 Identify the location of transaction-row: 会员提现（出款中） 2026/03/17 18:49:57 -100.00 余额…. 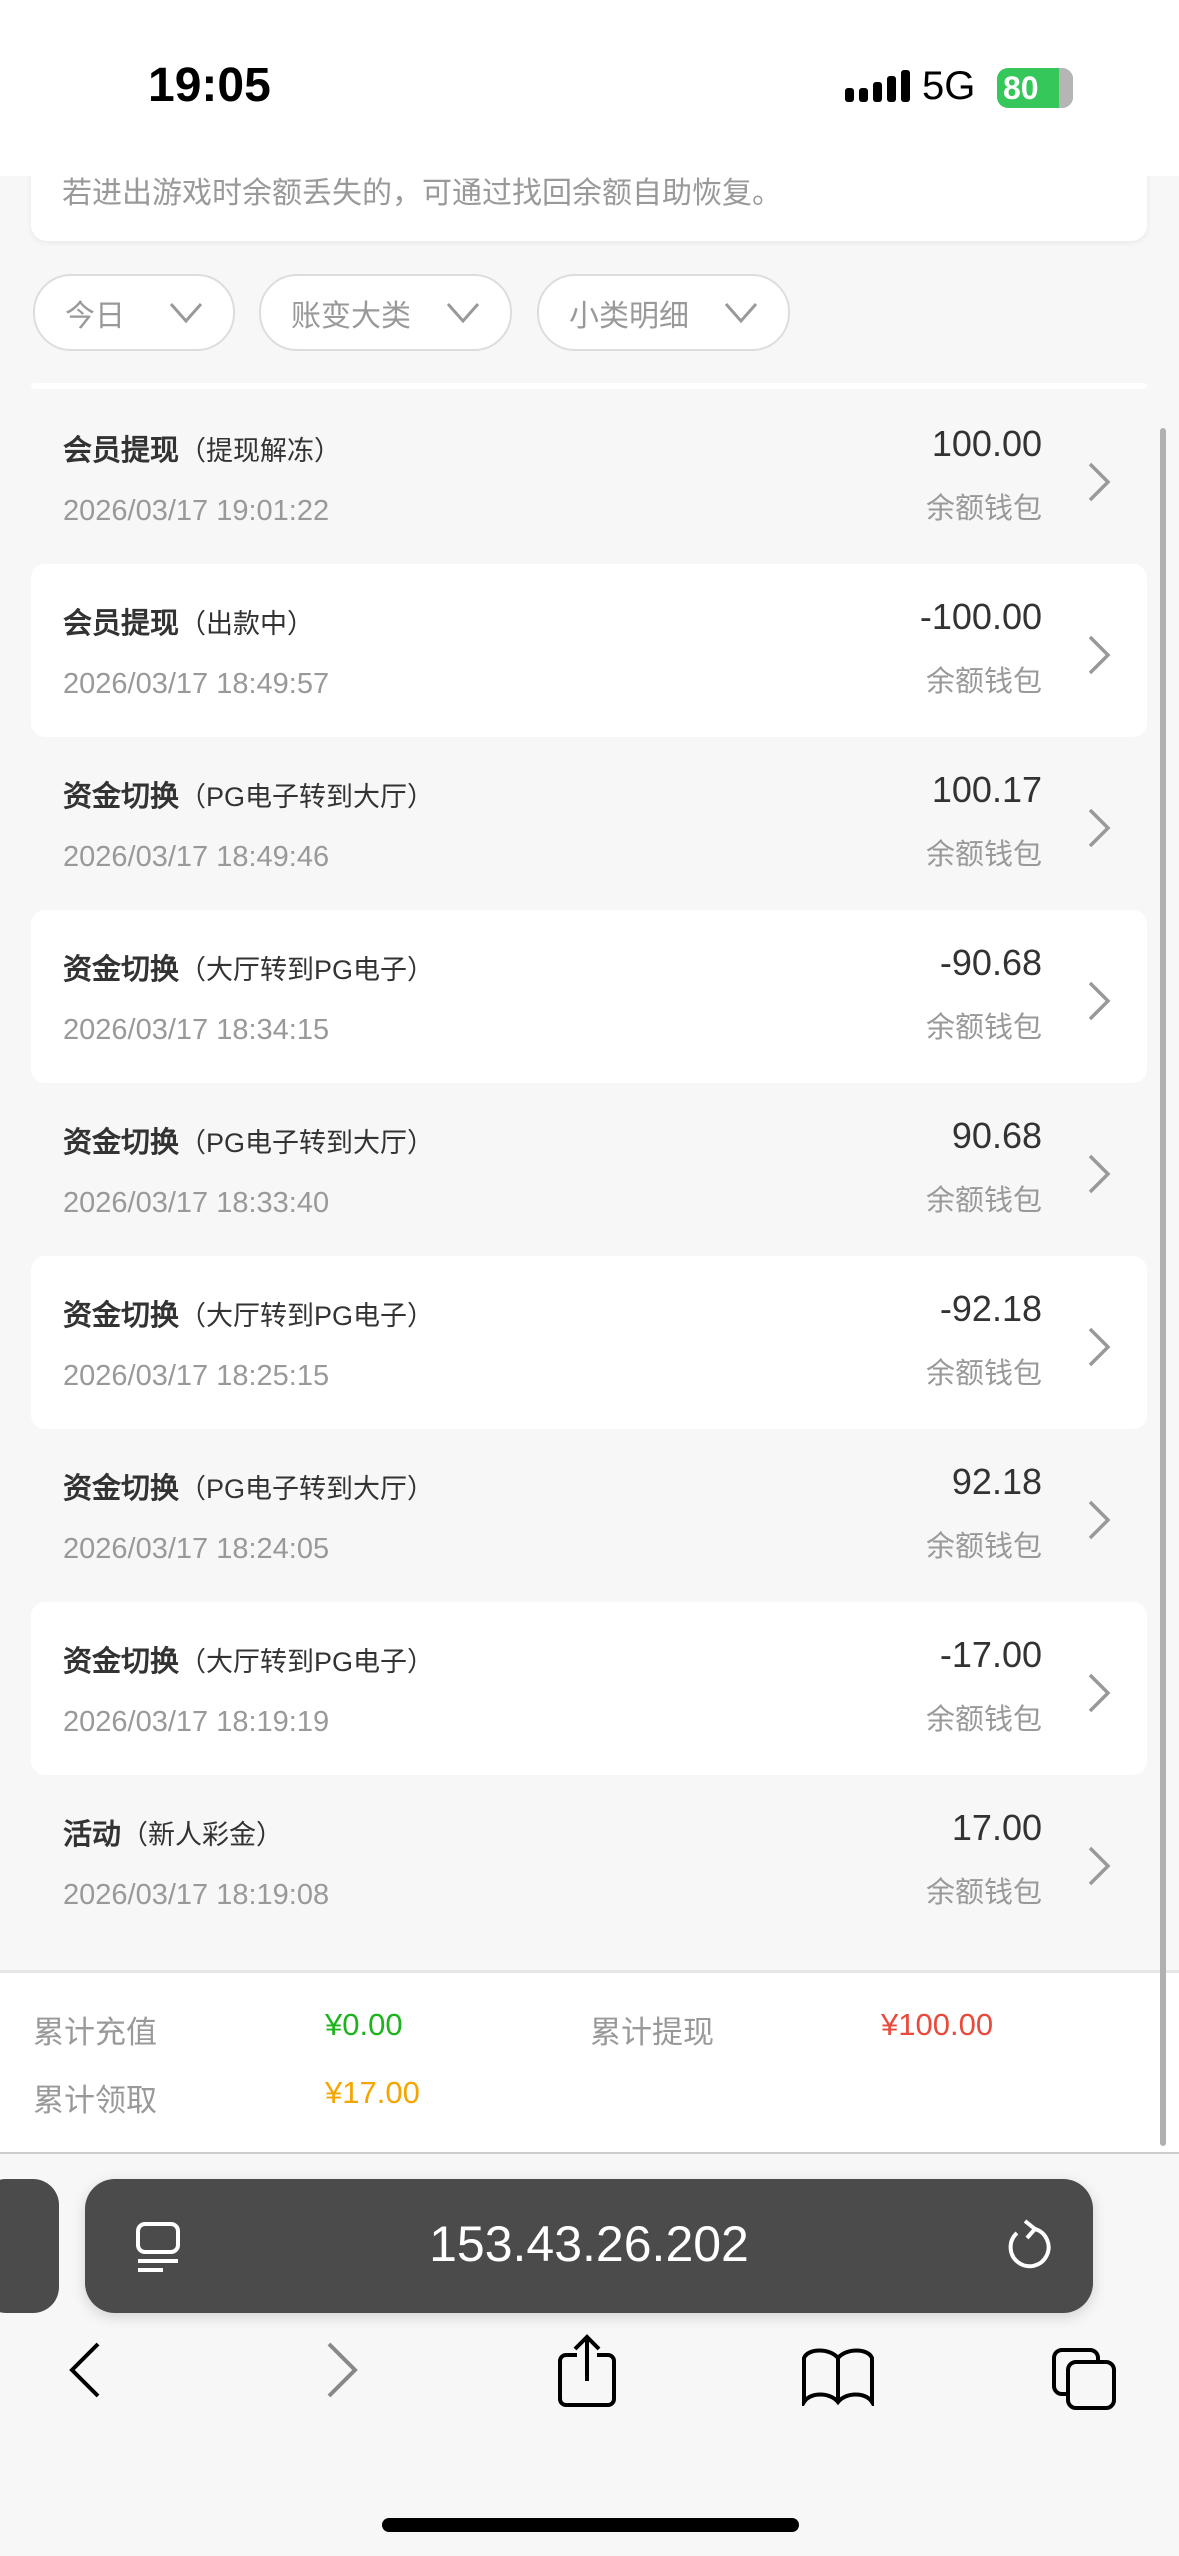
(589, 650).